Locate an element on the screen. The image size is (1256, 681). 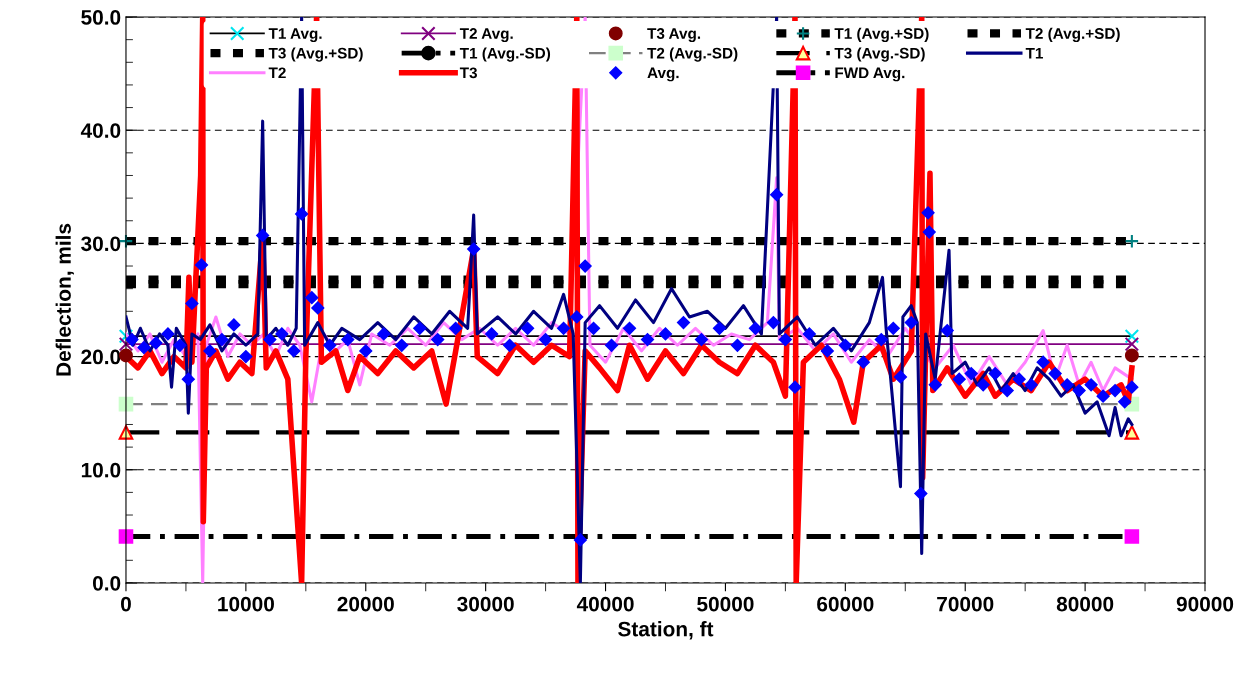
legend-label: Avg. is located at coordinates (663, 74).